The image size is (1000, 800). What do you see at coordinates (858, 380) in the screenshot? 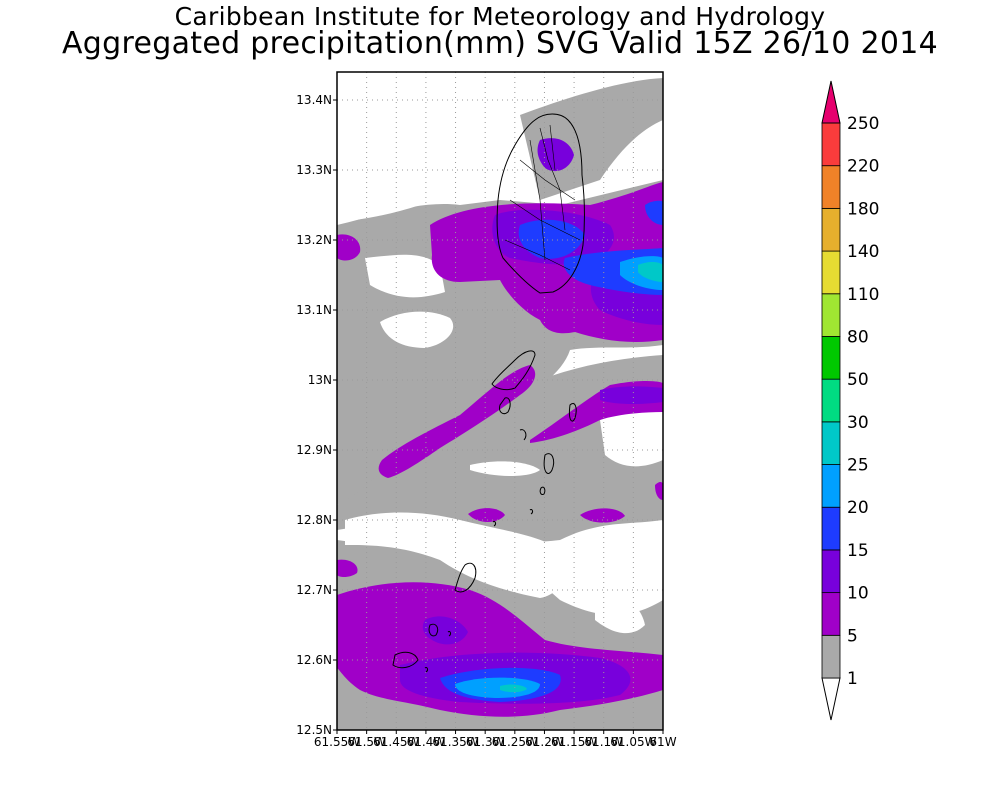
I see `legend-level-label: 50` at bounding box center [858, 380].